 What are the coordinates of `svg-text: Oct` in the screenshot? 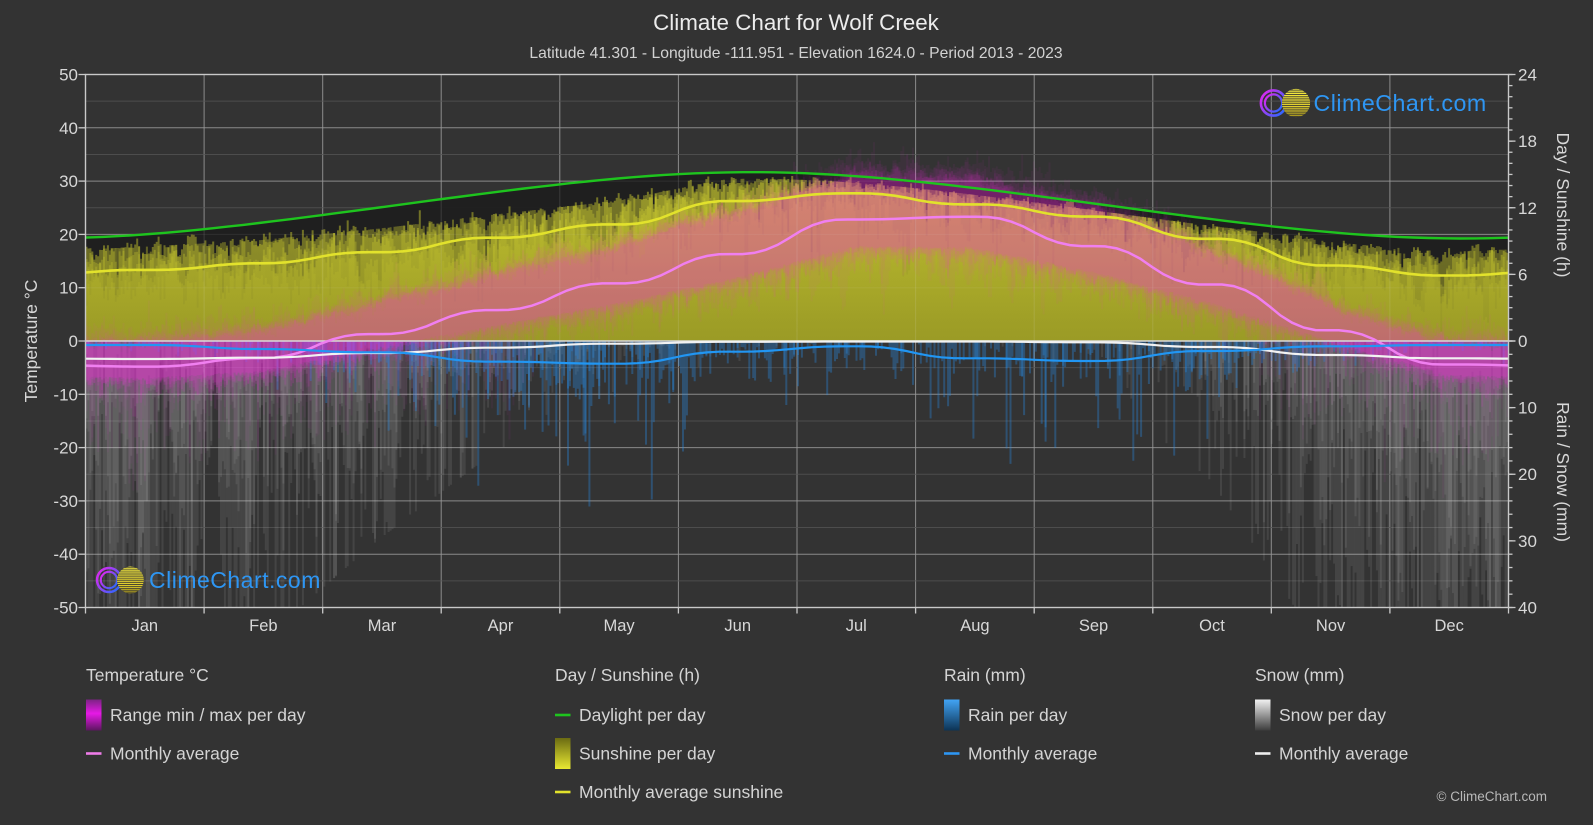 It's located at (1212, 626).